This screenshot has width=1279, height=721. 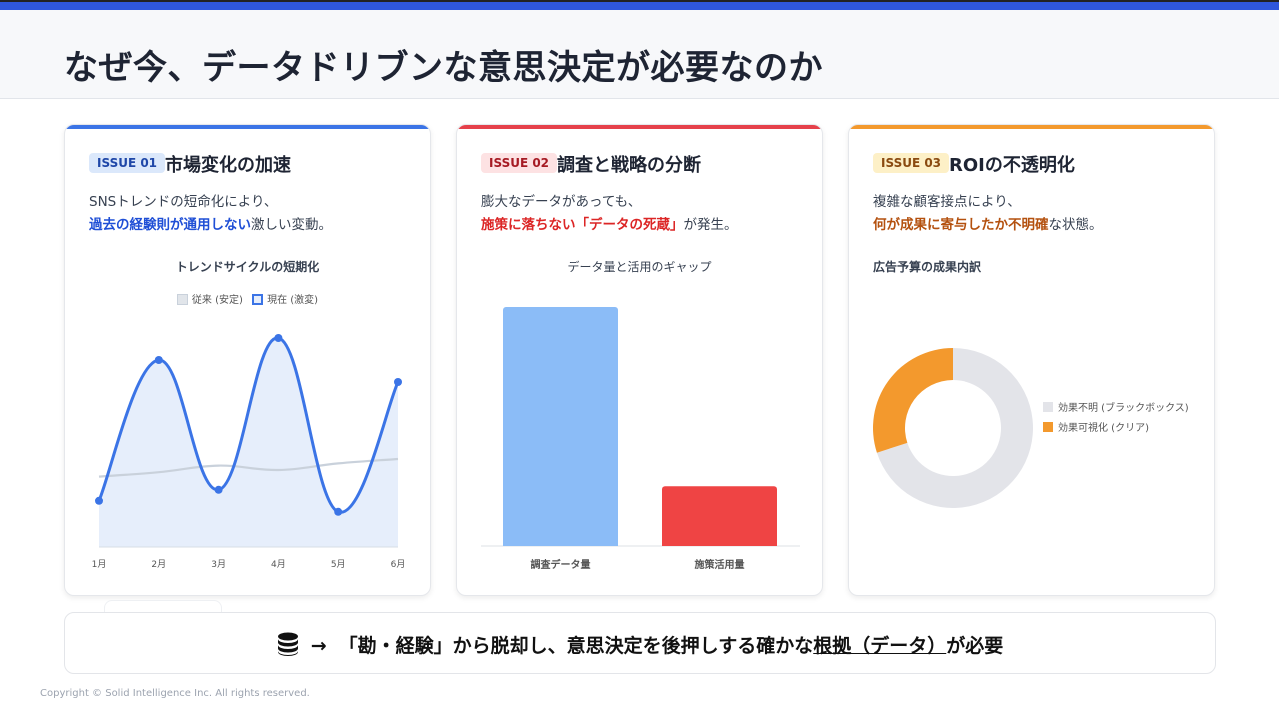 I want to click on message-text: 「勘・経験」から脱却し、意思決定を後押しする確かな, so click(x=576, y=646).